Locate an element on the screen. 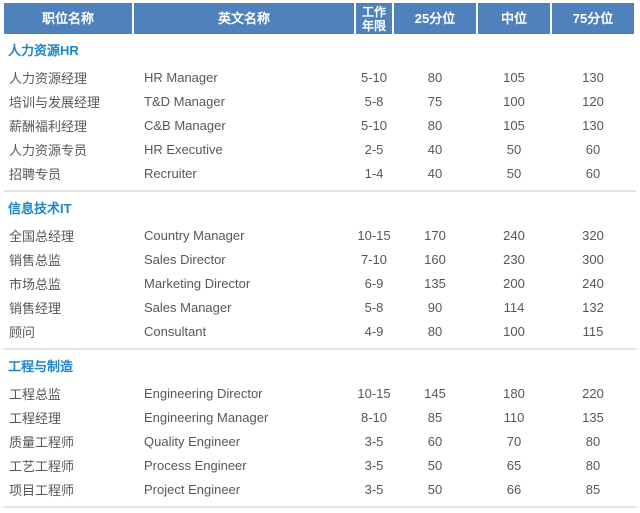  cell-p25: 160 is located at coordinates (435, 259).